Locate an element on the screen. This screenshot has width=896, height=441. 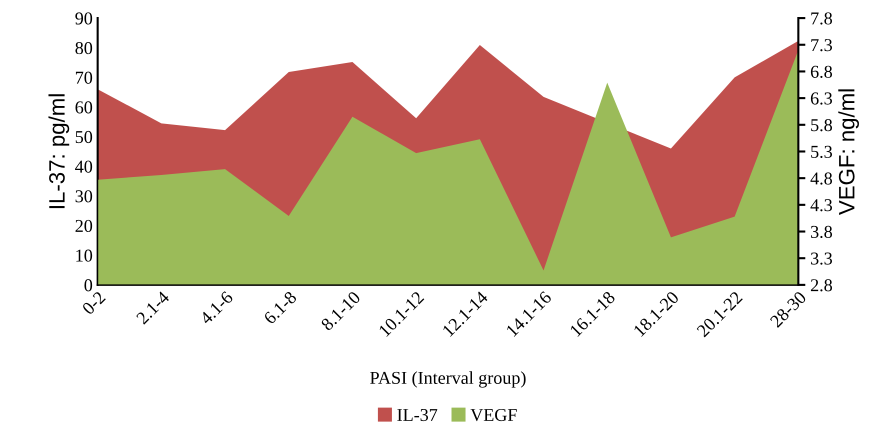
y2-tick-label: 6.3 is located at coordinates (821, 98).